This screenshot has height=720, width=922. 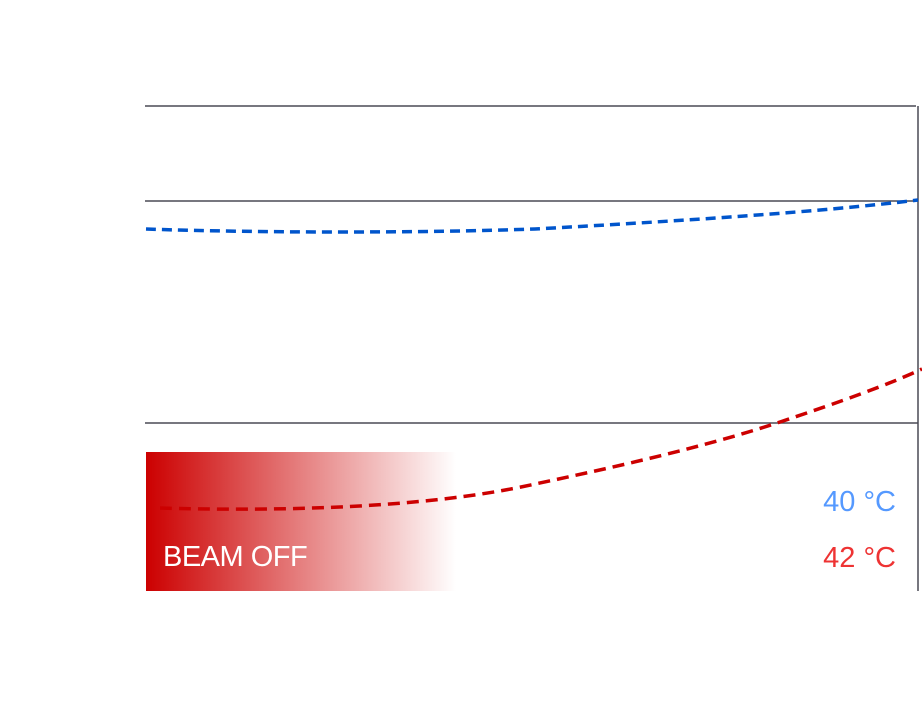 What do you see at coordinates (532, 216) in the screenshot?
I see `blue-temperature-curve` at bounding box center [532, 216].